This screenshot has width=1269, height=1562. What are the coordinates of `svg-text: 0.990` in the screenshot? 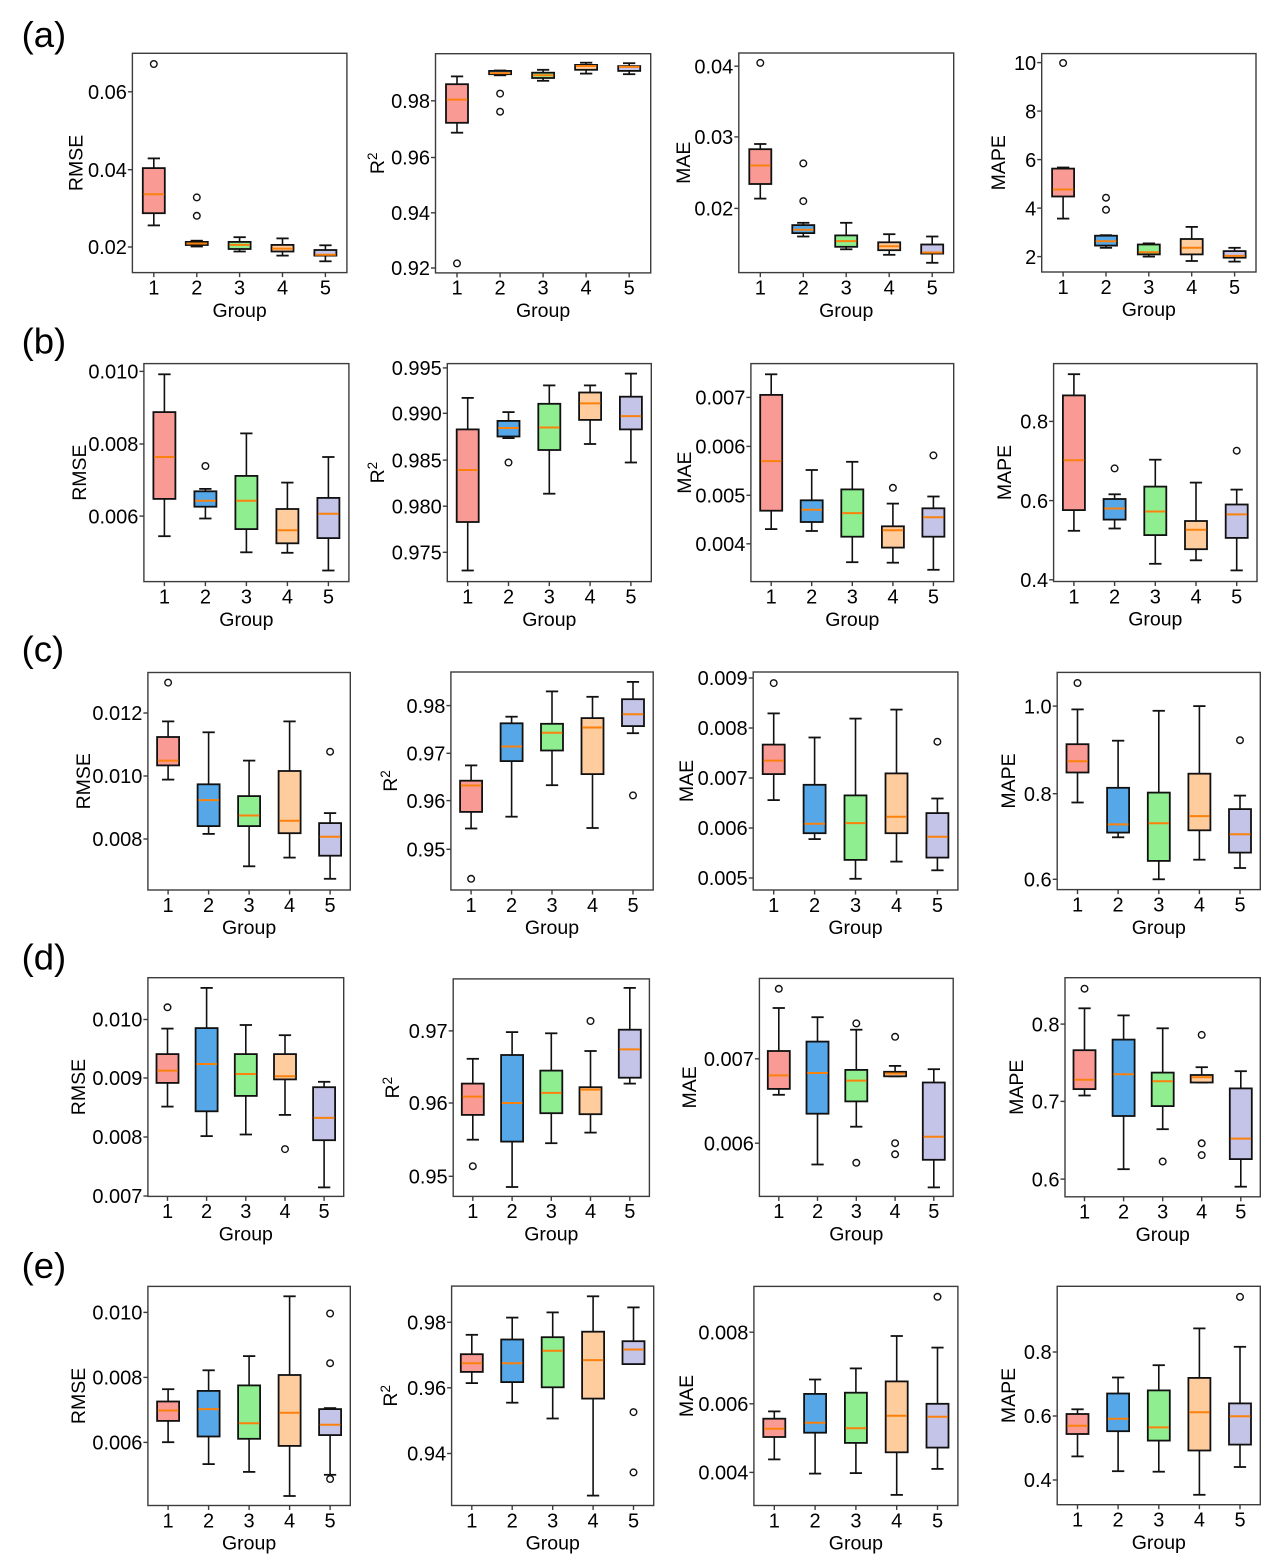 It's located at (417, 415).